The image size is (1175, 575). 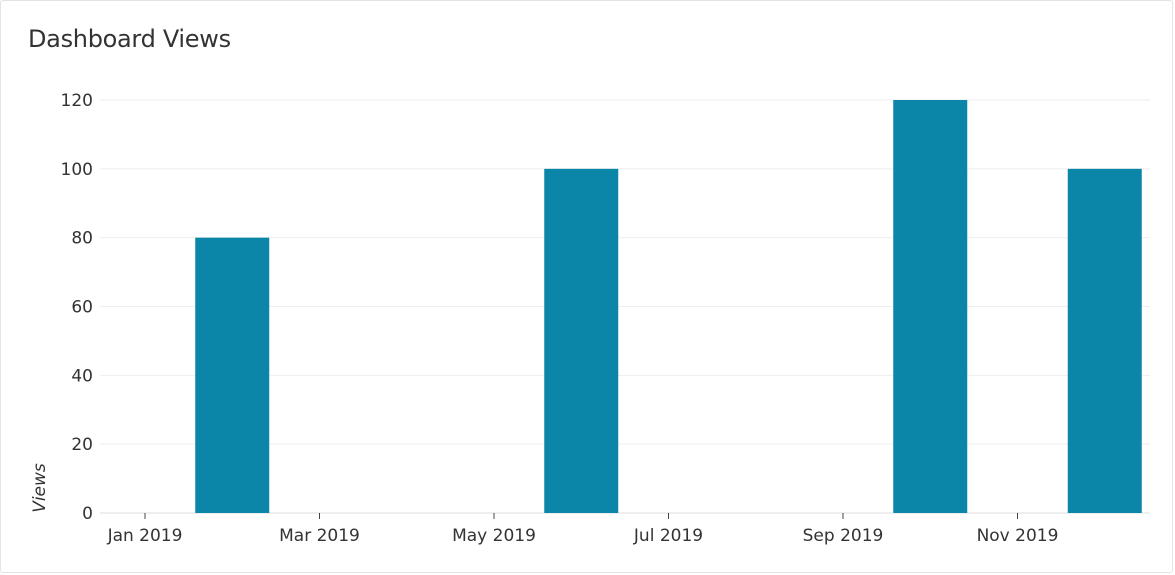 I want to click on y-tick-label: 40, so click(x=82, y=376).